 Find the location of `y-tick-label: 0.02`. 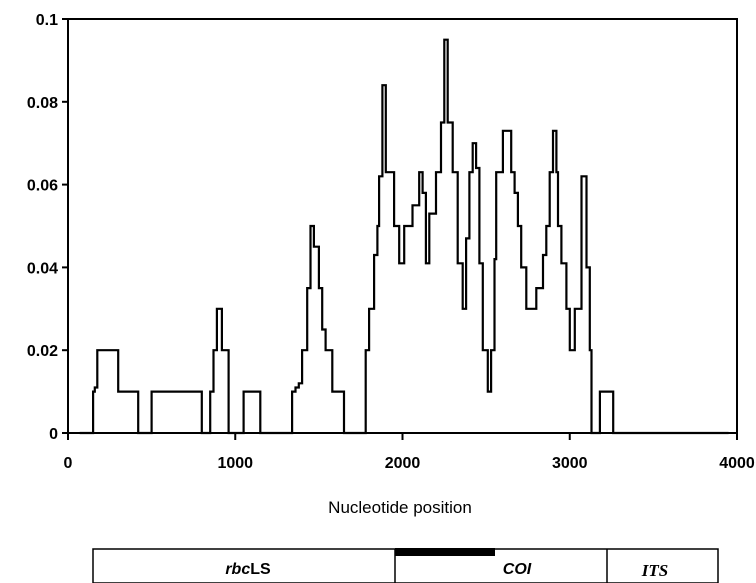

y-tick-label: 0.02 is located at coordinates (42, 351).